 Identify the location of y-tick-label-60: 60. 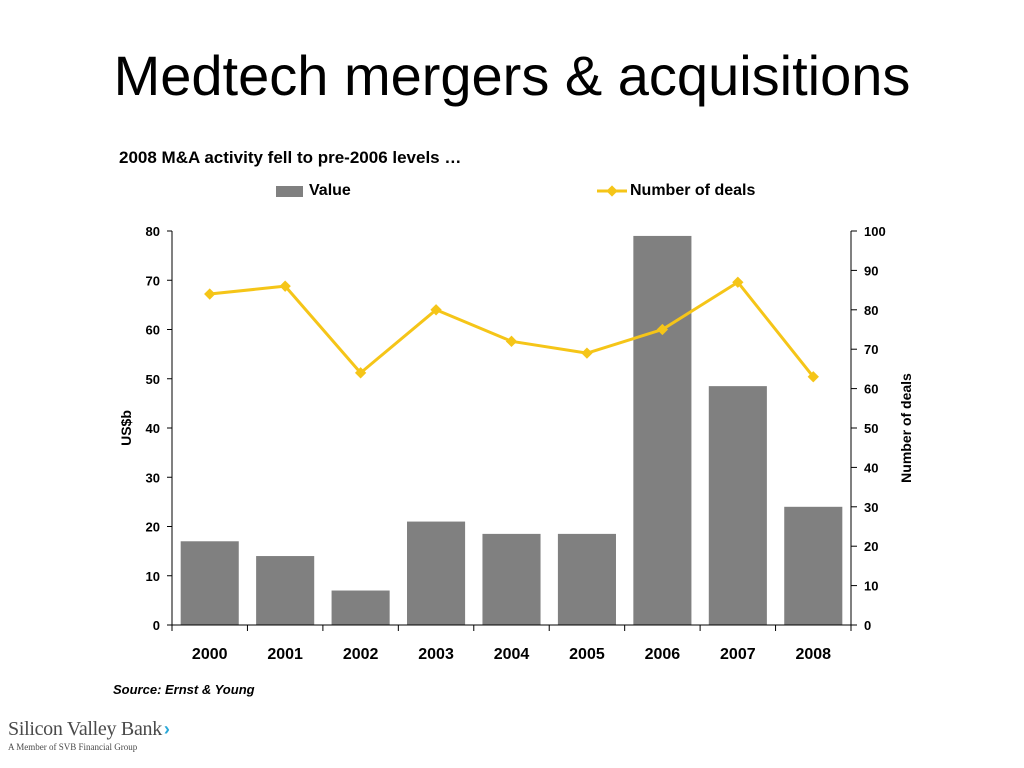
(153, 330).